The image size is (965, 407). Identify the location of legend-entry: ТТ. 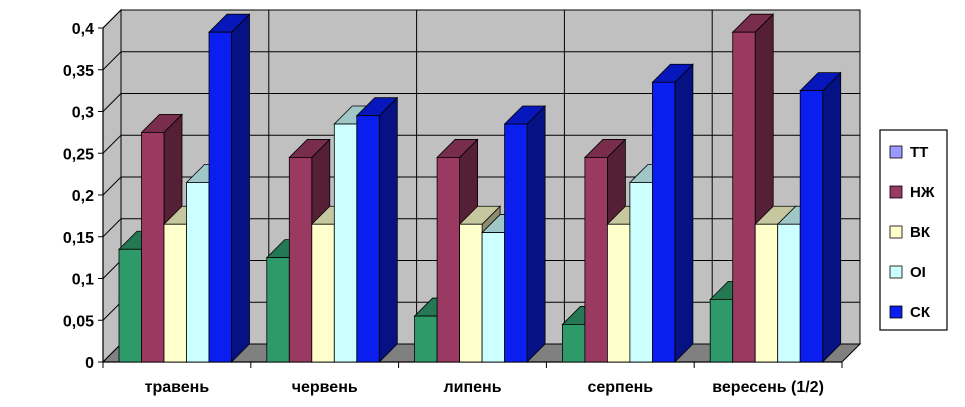
(919, 152).